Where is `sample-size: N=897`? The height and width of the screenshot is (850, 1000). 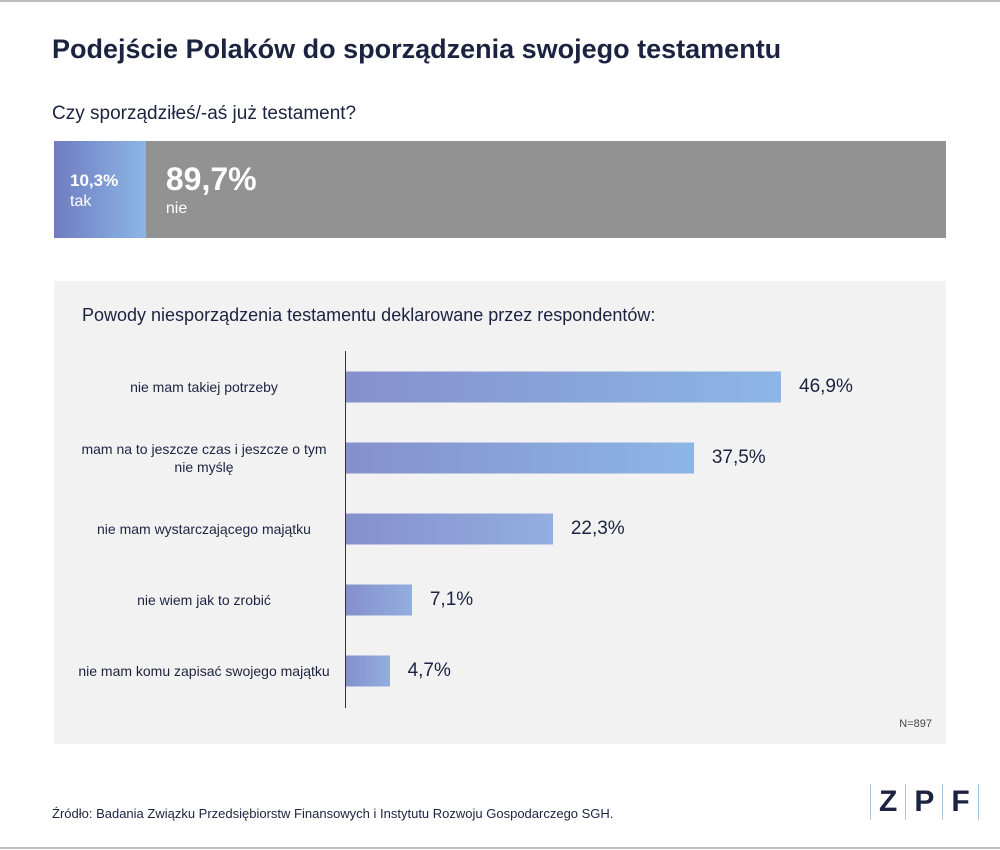
sample-size: N=897 is located at coordinates (915, 724).